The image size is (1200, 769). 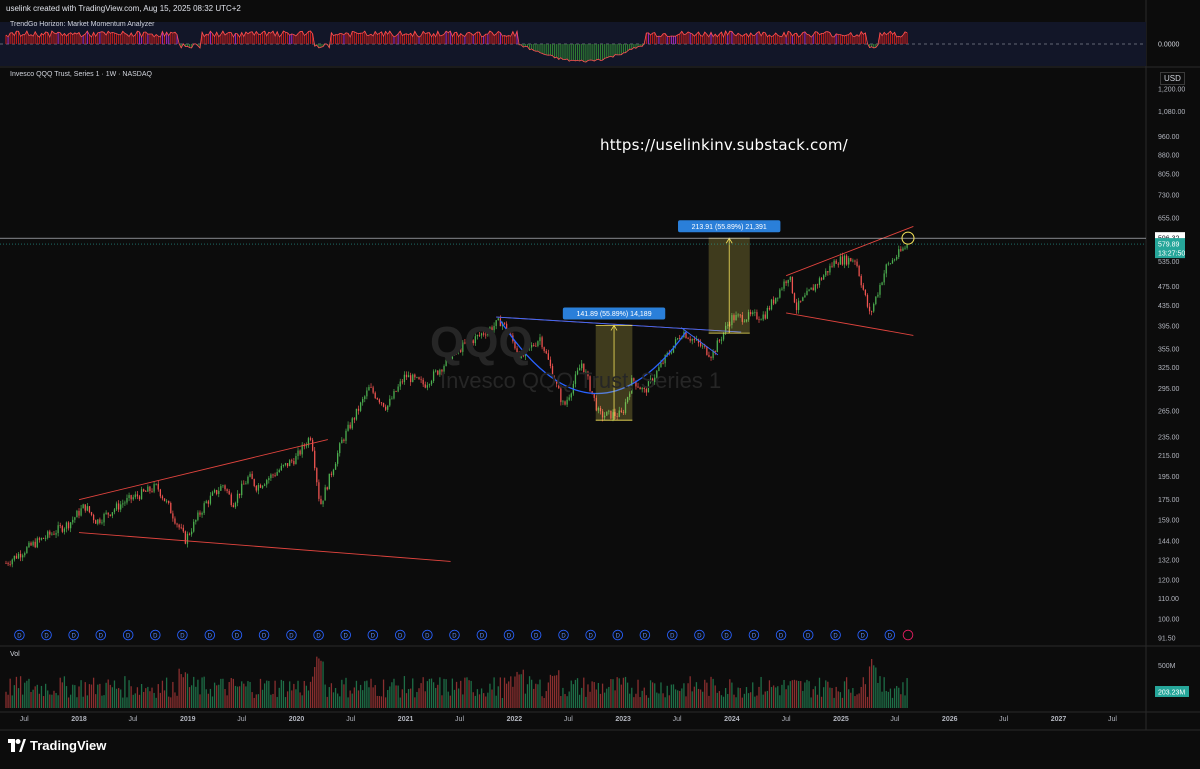 What do you see at coordinates (15, 654) in the screenshot?
I see `volume-label: Vol` at bounding box center [15, 654].